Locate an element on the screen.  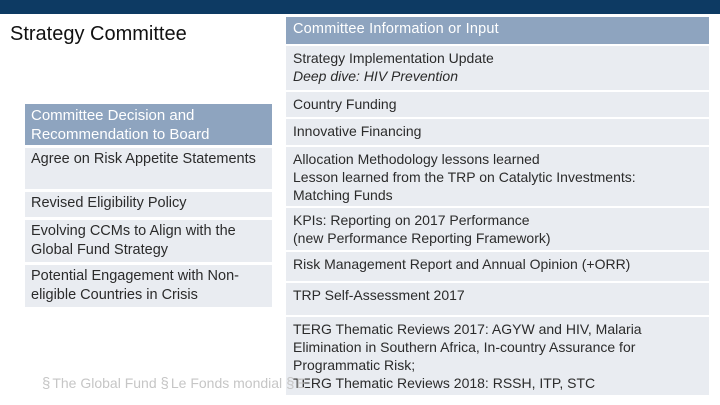
row-text: Matching Funds is located at coordinates (343, 195).